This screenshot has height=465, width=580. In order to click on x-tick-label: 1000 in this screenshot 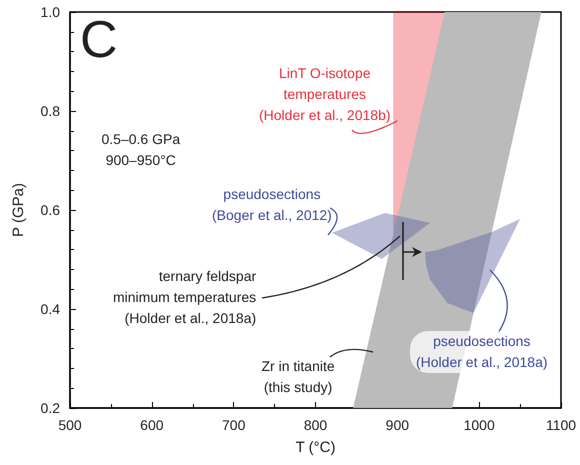, I will do `click(479, 425)`.